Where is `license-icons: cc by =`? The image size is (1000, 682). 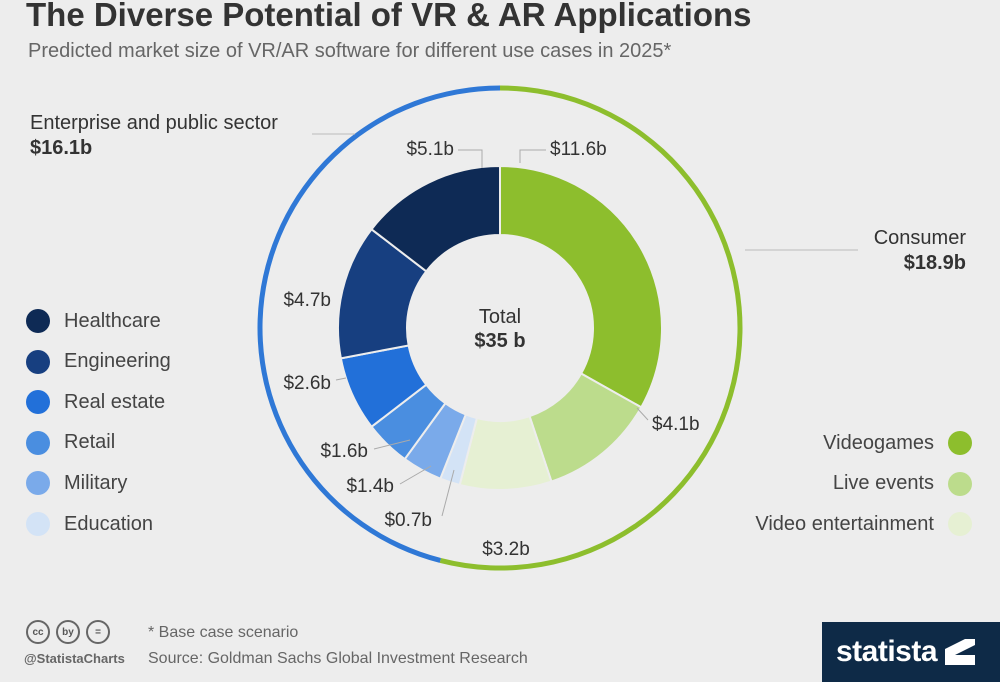 license-icons: cc by = is located at coordinates (68, 632).